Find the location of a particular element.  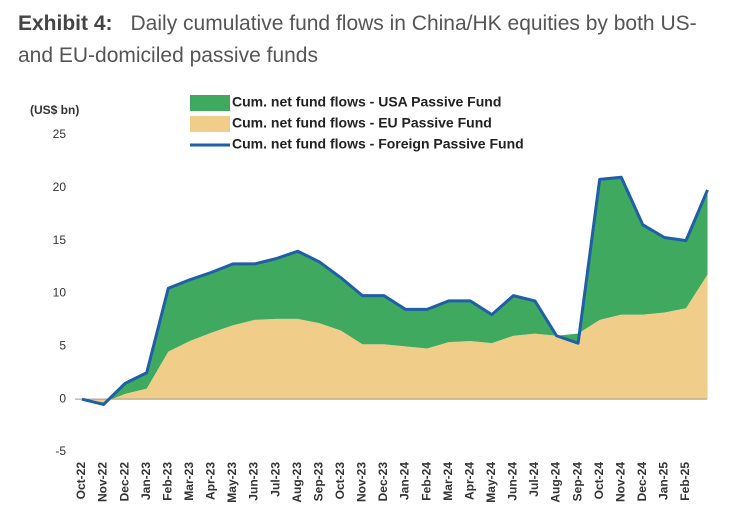

x-tick-label: Nov-23 is located at coordinates (362, 482).